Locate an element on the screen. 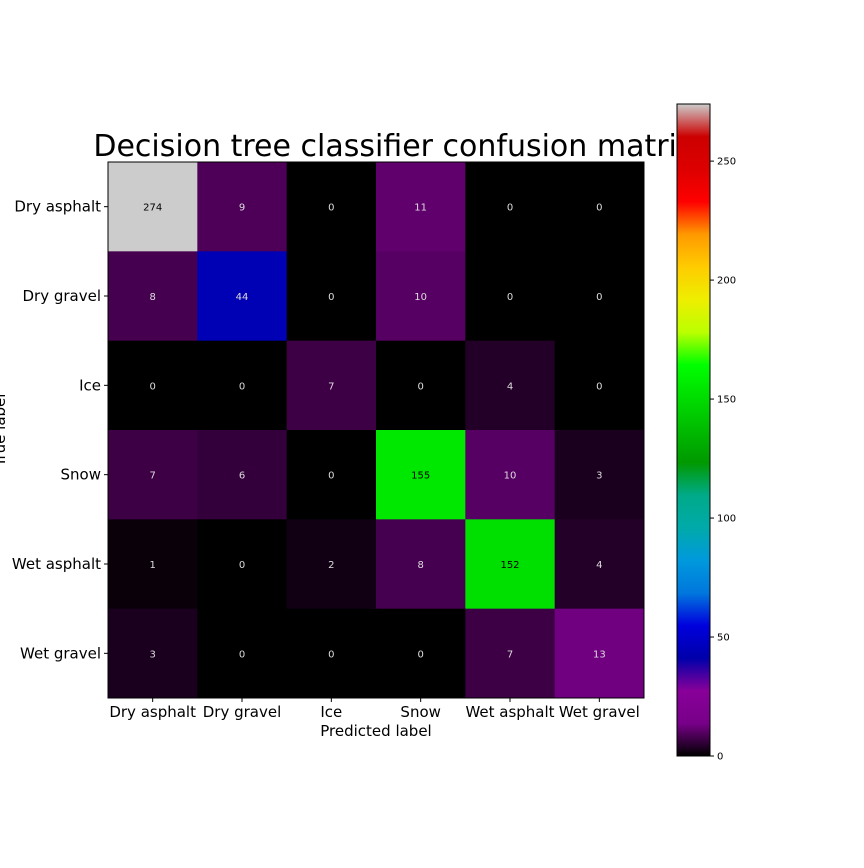  x-tick-label: Wet asphalt is located at coordinates (509, 712).